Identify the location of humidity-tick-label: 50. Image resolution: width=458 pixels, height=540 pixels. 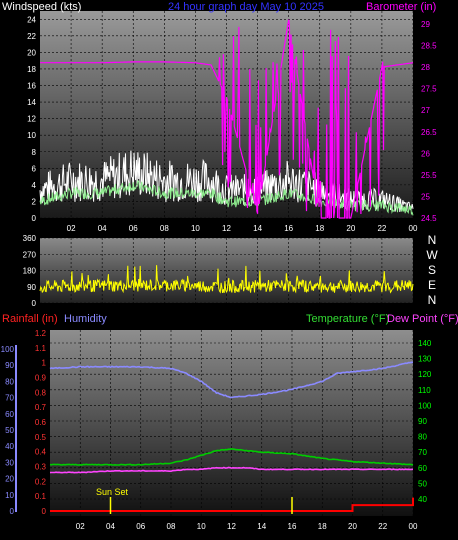
(9, 430).